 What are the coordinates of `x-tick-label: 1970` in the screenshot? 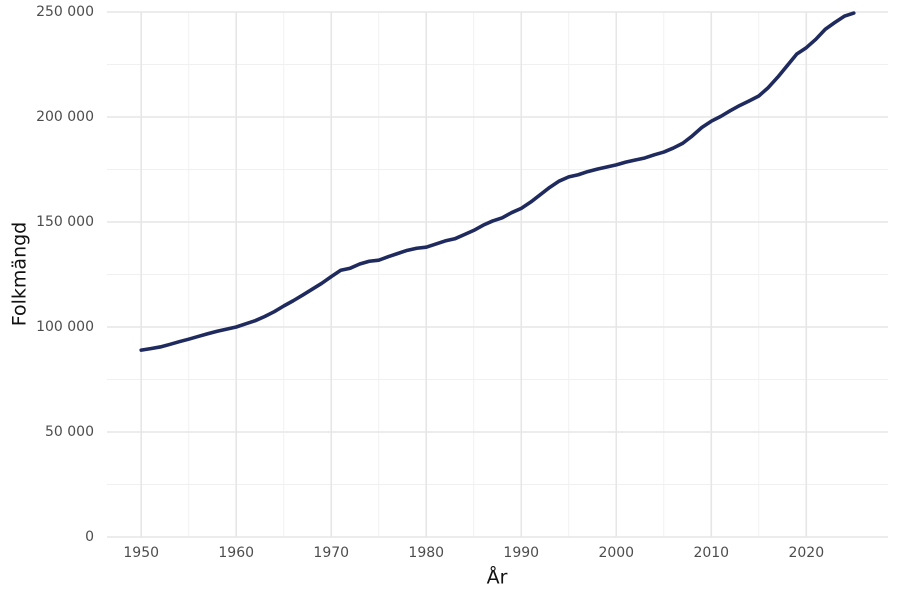 It's located at (331, 553).